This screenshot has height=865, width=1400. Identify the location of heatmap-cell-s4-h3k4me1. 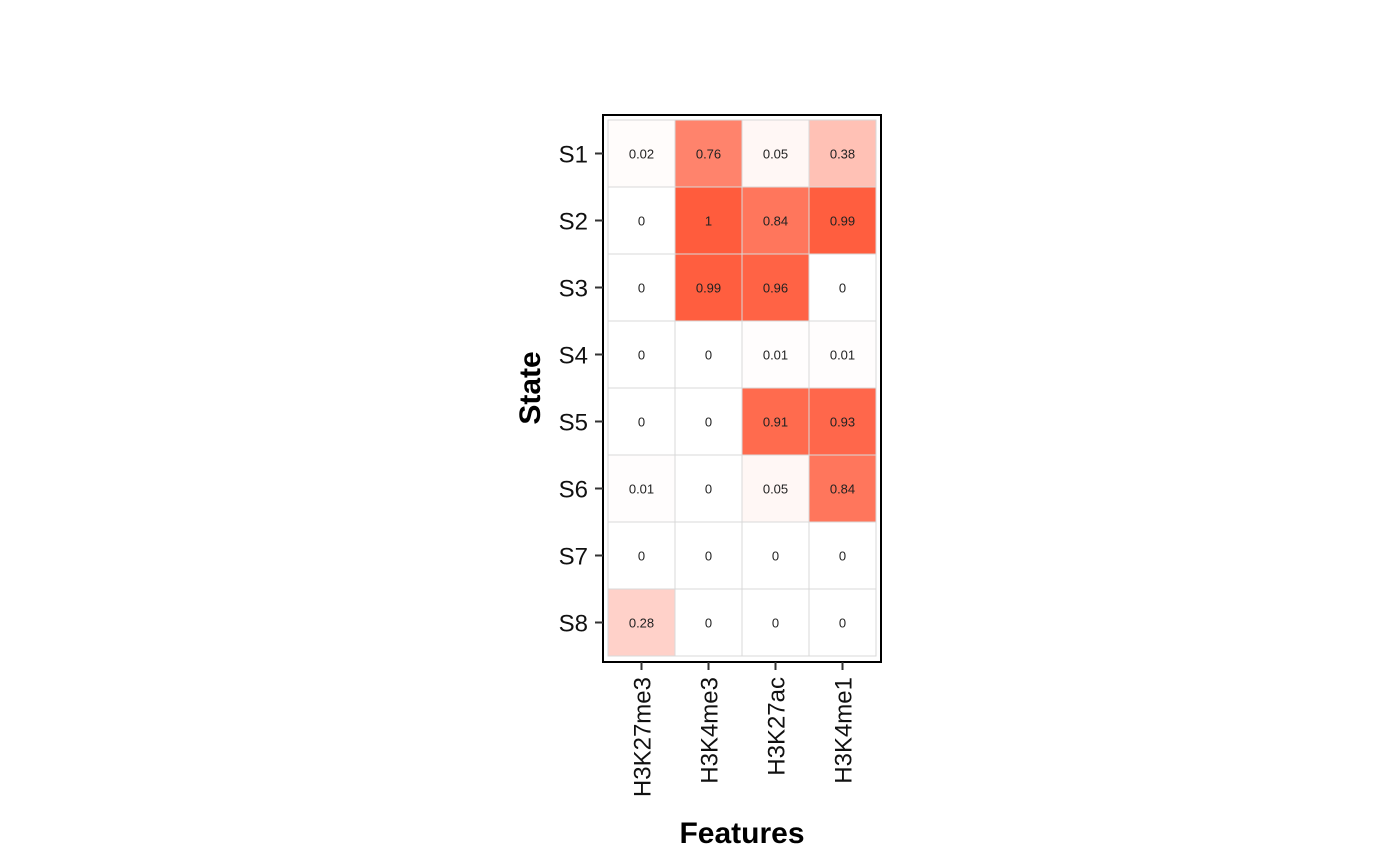
(842, 354).